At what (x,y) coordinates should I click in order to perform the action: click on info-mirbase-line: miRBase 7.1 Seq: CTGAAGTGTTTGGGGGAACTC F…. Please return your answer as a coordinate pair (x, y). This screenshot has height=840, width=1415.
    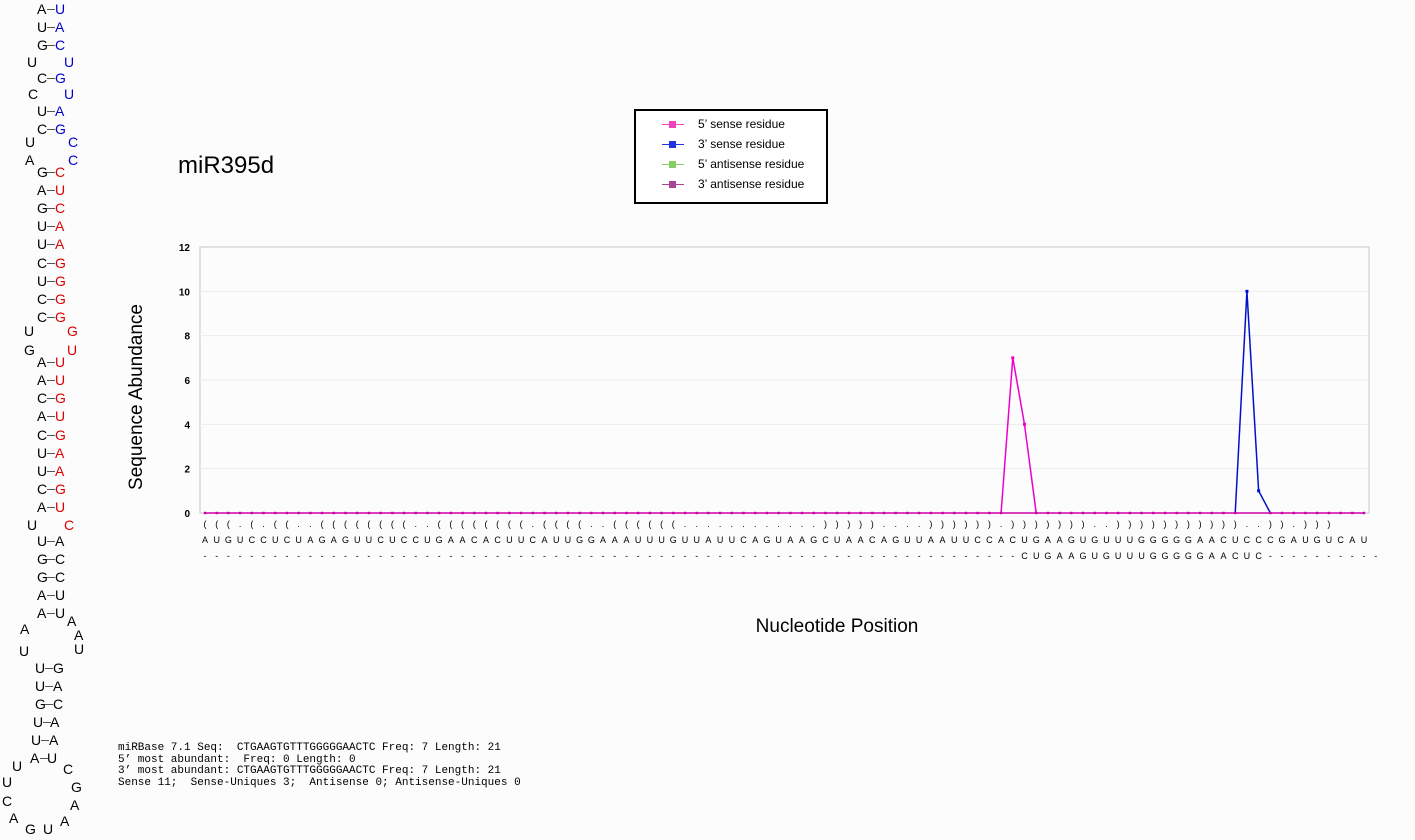
    Looking at the image, I should click on (309, 748).